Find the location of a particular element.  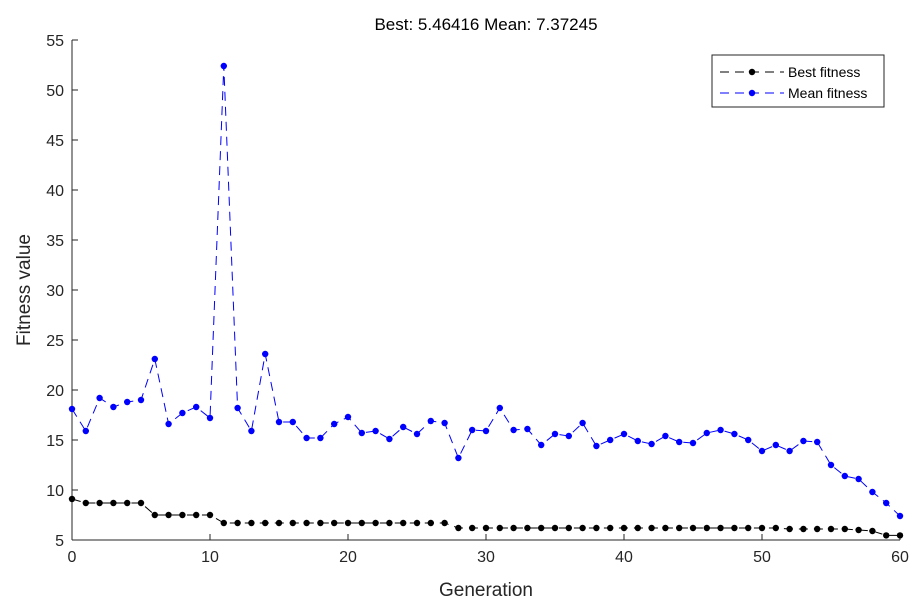

legend: Best fitness Mean fitness is located at coordinates (798, 81).